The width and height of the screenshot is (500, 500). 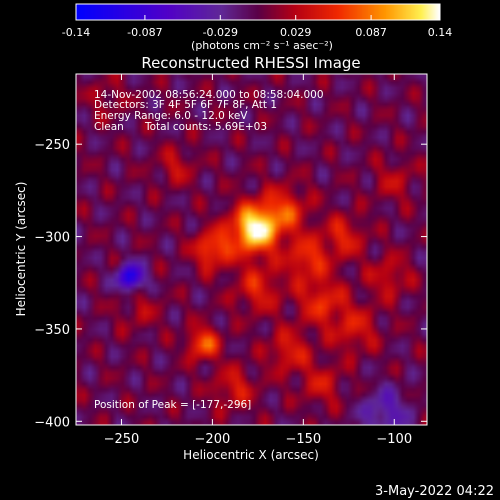 I want to click on y-tick-label: −250, so click(x=52, y=145).